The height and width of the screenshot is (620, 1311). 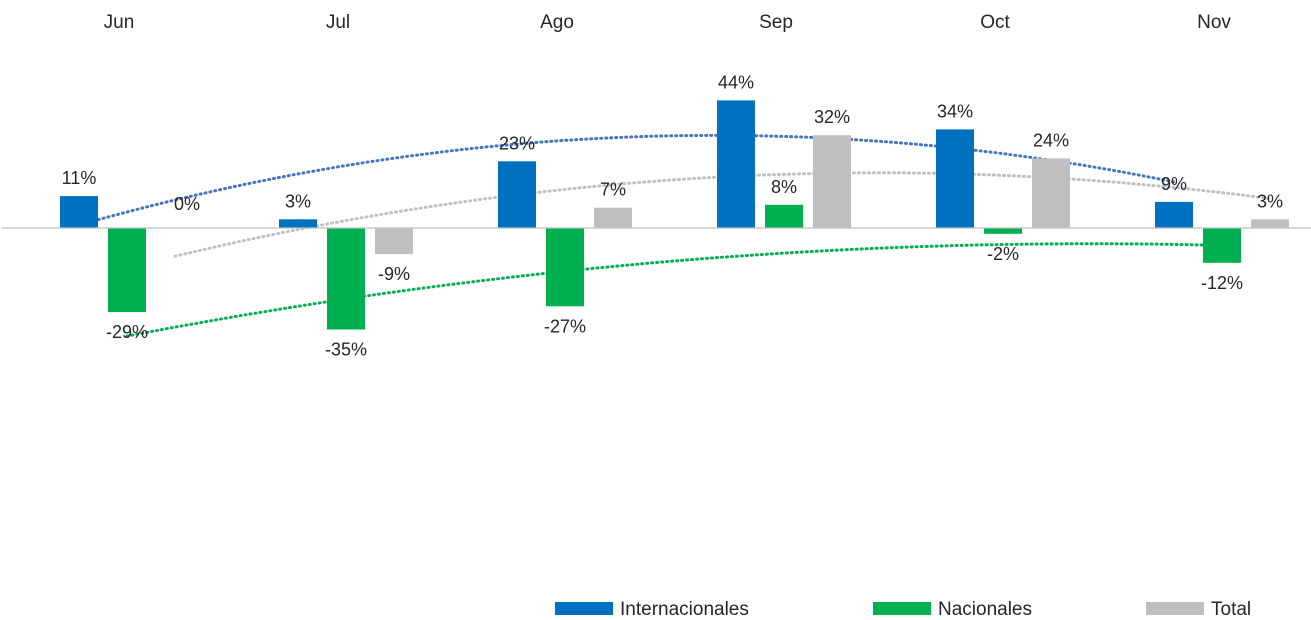 I want to click on legend-label-internacionales: Internacionales, so click(x=684, y=609).